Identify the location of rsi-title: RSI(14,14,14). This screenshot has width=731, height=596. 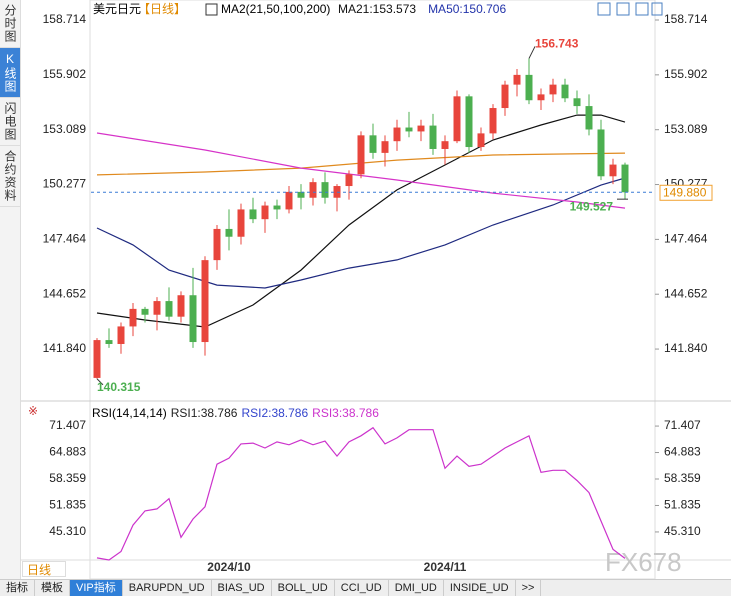
(129, 413).